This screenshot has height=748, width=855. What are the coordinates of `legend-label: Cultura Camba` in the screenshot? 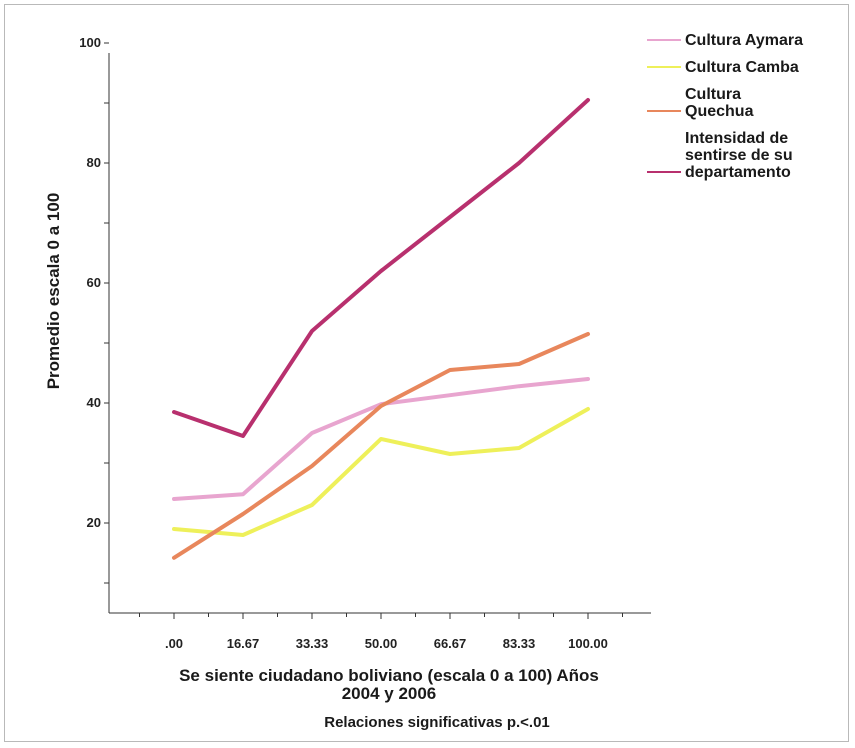 It's located at (742, 67).